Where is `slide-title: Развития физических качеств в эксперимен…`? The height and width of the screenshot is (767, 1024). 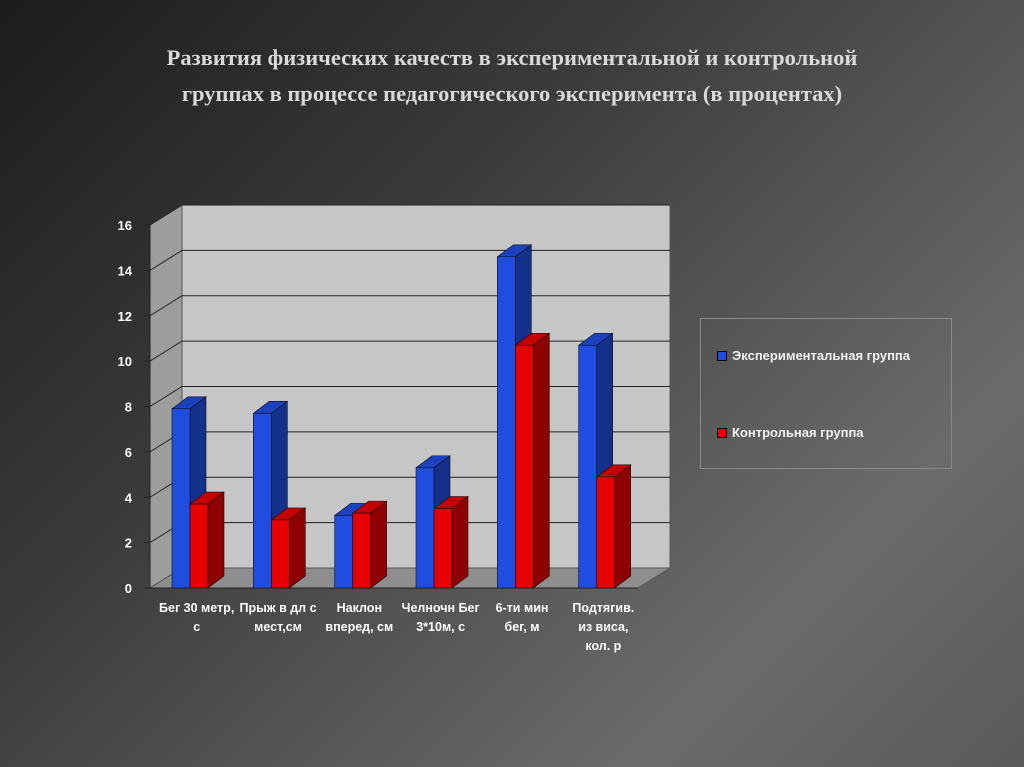
slide-title: Развития физических качеств в эксперимен… is located at coordinates (512, 76).